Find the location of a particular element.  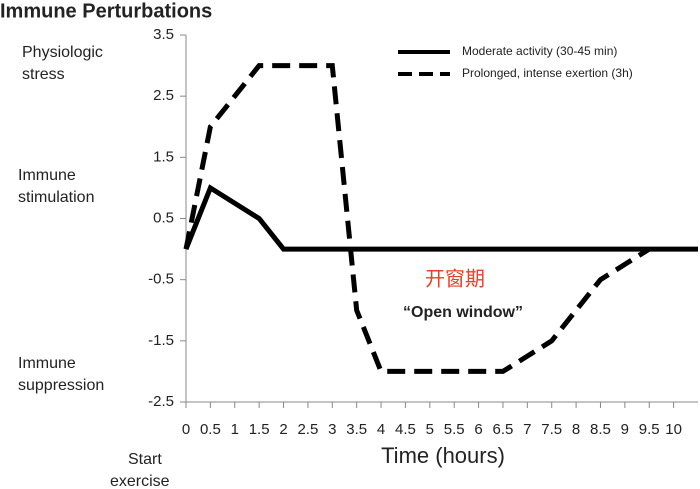

x-tick-label: 7.5 is located at coordinates (551, 429).